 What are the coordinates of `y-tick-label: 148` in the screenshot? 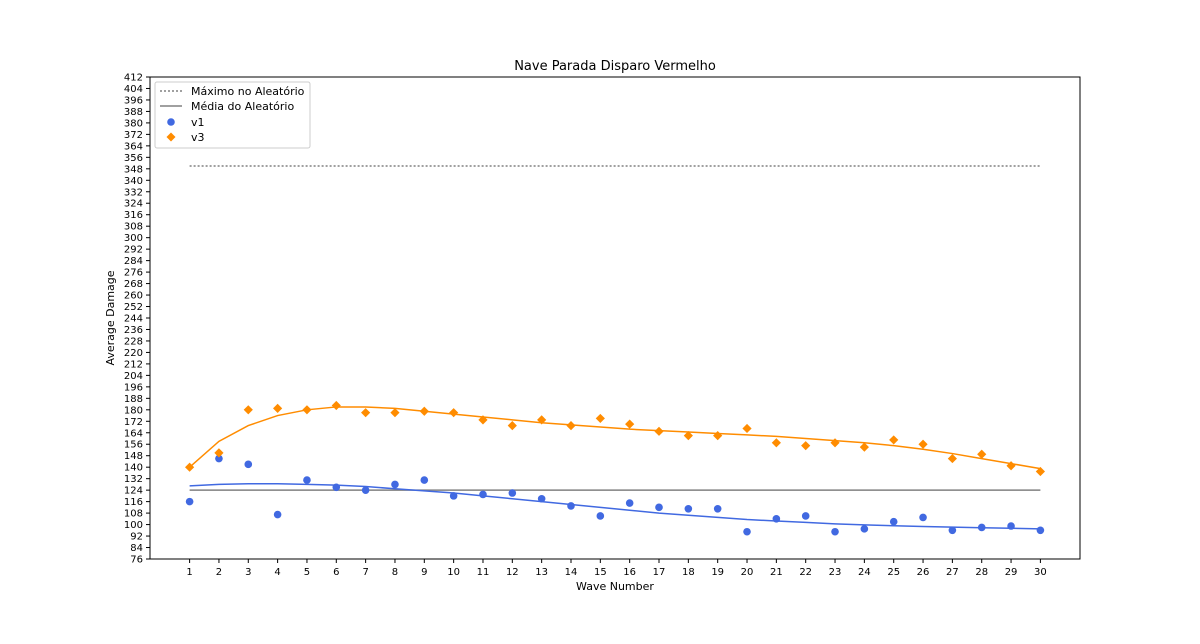 It's located at (133, 456).